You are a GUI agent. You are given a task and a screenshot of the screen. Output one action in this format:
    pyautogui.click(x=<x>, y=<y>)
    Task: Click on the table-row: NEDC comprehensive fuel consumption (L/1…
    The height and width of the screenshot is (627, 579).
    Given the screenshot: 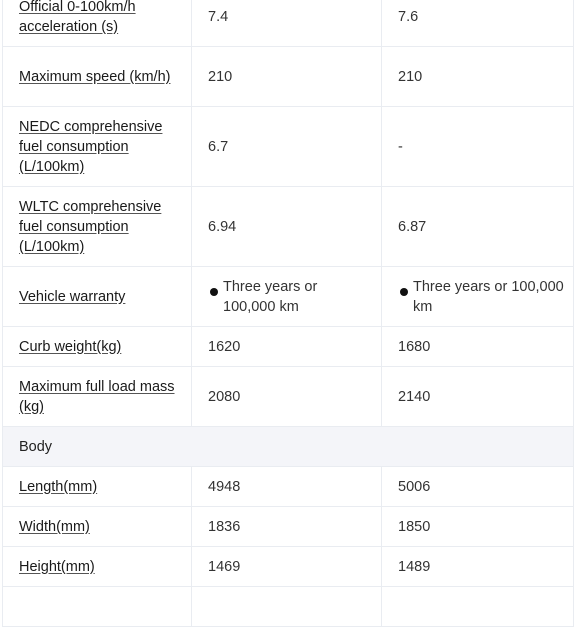 What is the action you would take?
    pyautogui.click(x=288, y=146)
    